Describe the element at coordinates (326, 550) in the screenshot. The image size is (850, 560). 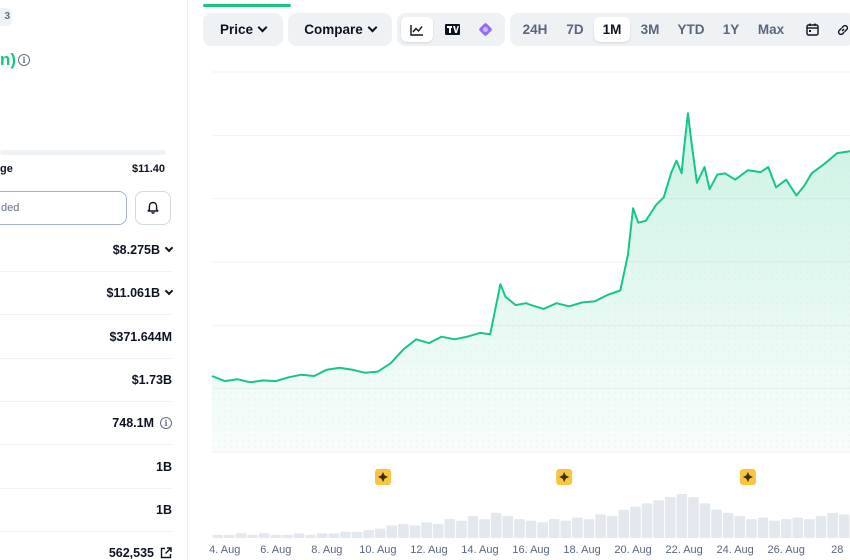
I see `x-tick-label: 8. Aug` at that location.